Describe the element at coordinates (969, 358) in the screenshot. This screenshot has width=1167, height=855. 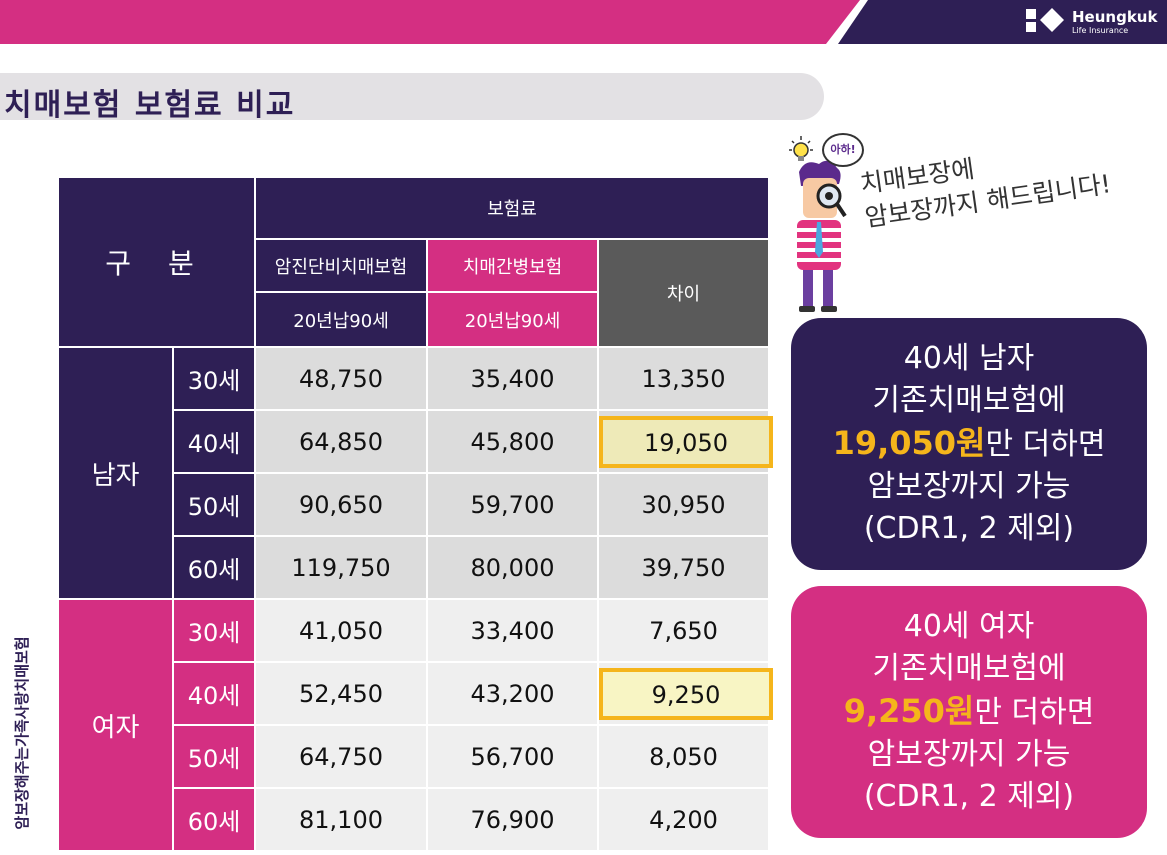
I see `callout-line-1: 40세 남자` at that location.